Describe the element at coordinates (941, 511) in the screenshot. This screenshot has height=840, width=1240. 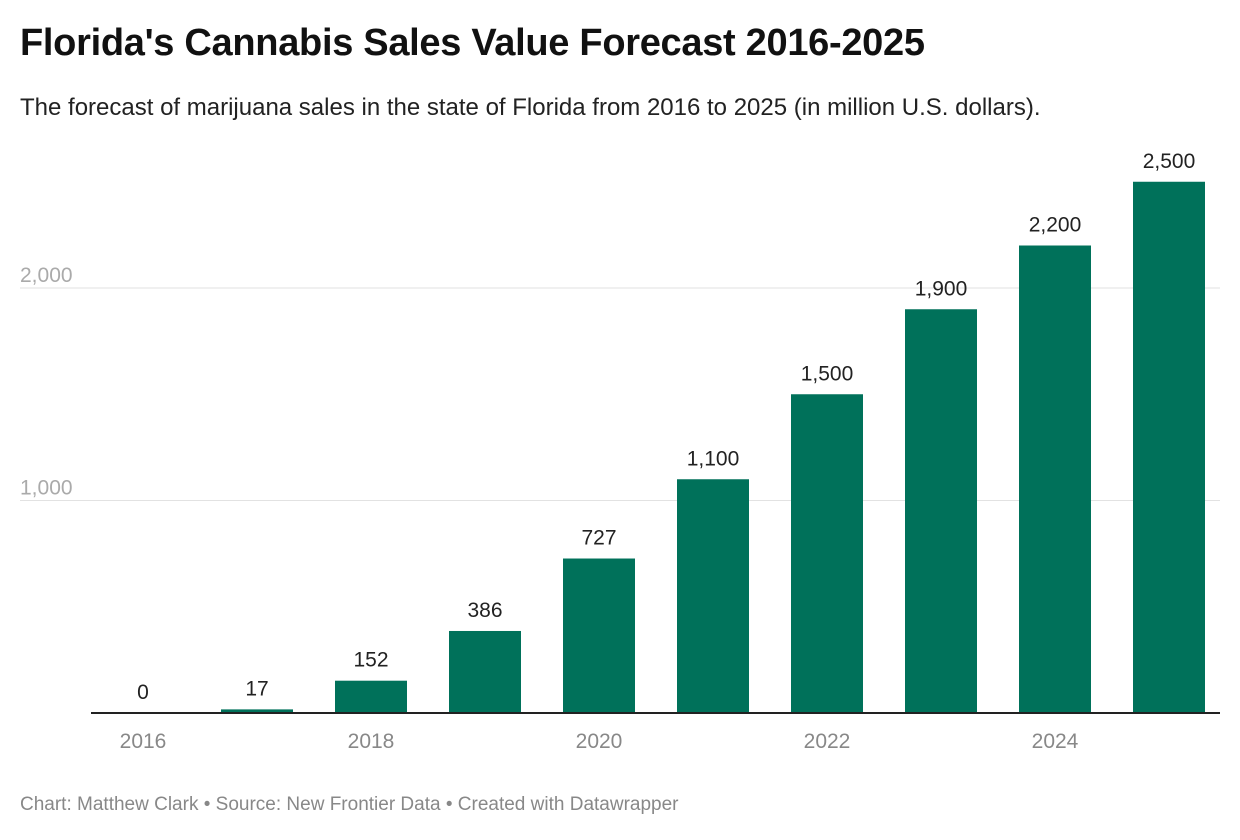
I see `bar-2023` at that location.